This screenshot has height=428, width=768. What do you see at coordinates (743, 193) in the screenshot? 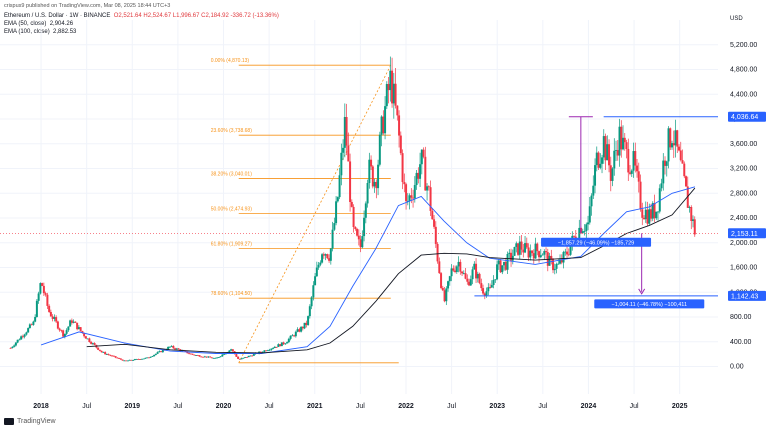
I see `y-tick-label: 2,800.00` at bounding box center [743, 193].